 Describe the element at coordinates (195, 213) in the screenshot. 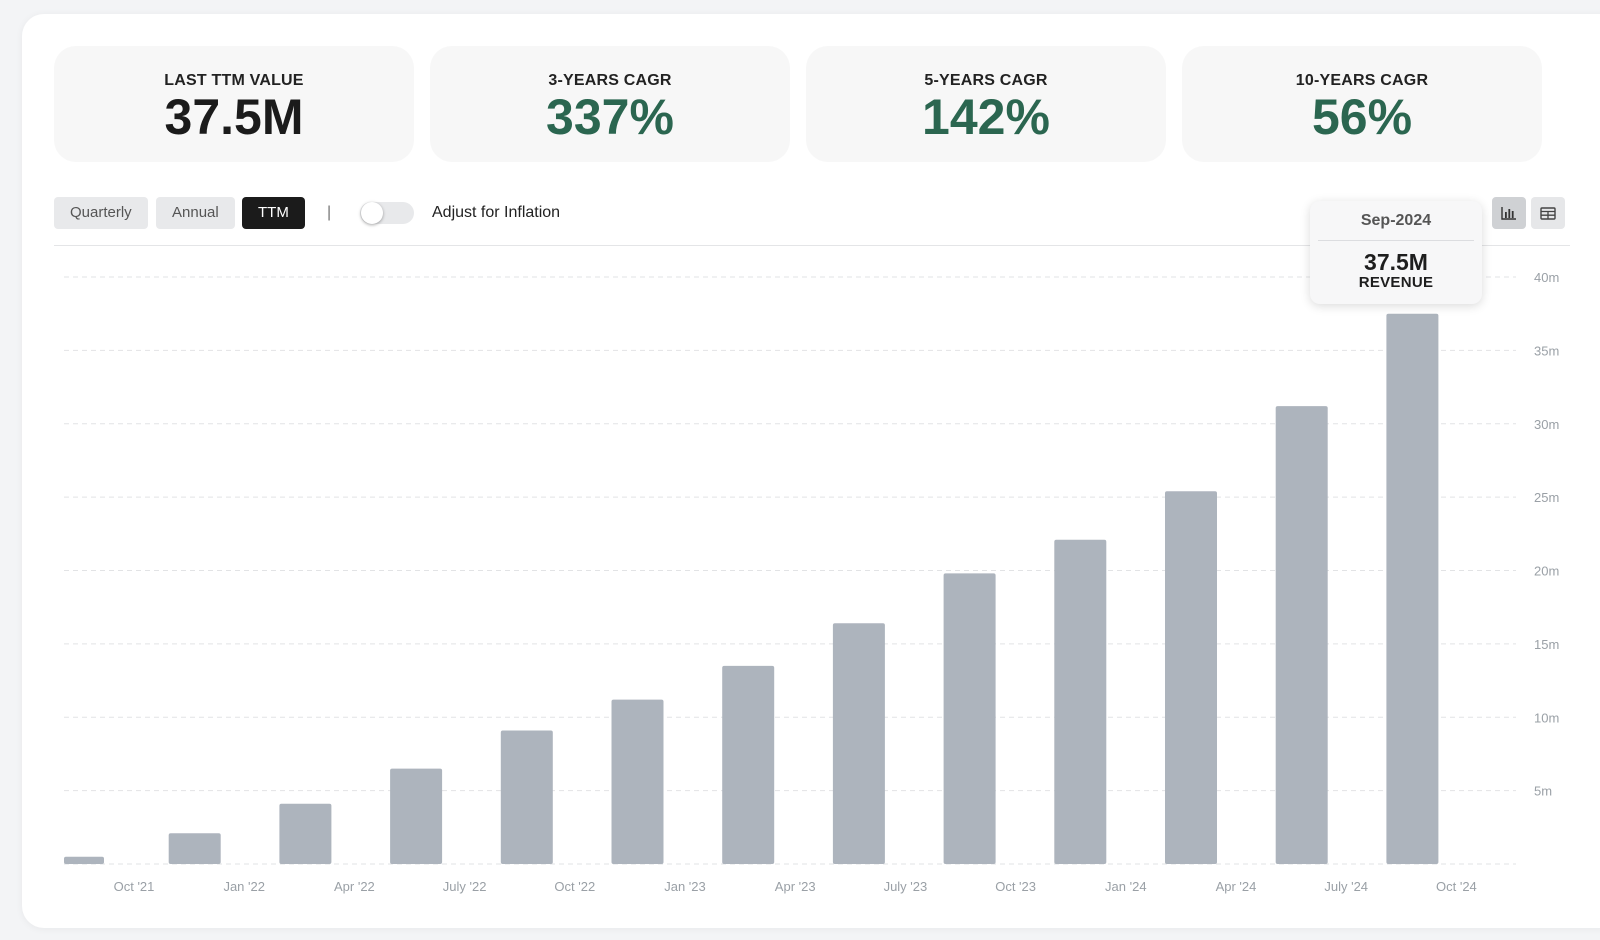

I see `period-annual-button: Annual` at that location.